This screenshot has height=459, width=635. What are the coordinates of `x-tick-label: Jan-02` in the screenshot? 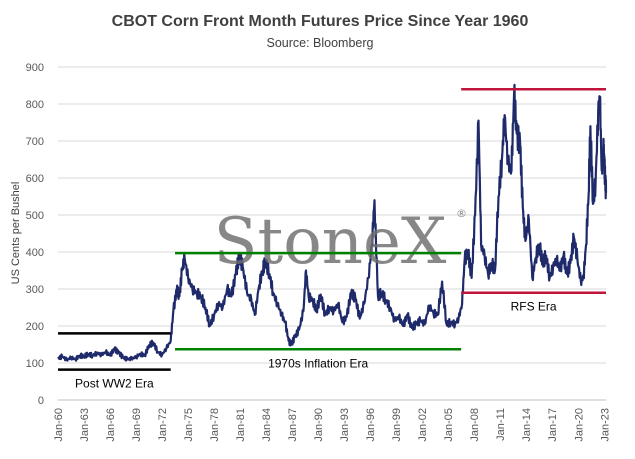 It's located at (423, 425).